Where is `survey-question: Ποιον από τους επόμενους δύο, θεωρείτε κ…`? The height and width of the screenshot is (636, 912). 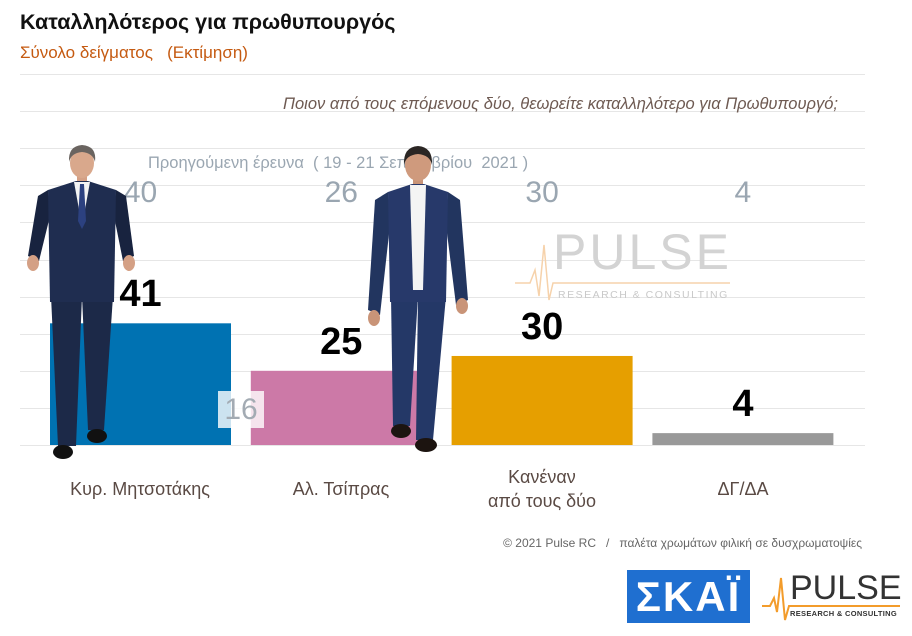 survey-question: Ποιον από τους επόμενους δύο, θεωρείτε κ… is located at coordinates (560, 104).